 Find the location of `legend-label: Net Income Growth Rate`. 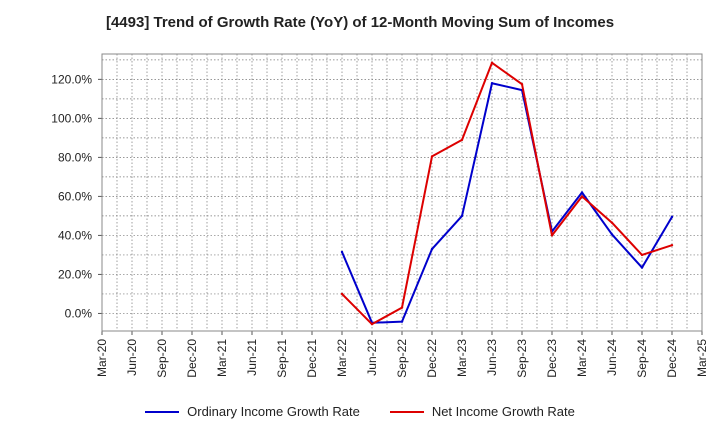

legend-label: Net Income Growth Rate is located at coordinates (503, 411).